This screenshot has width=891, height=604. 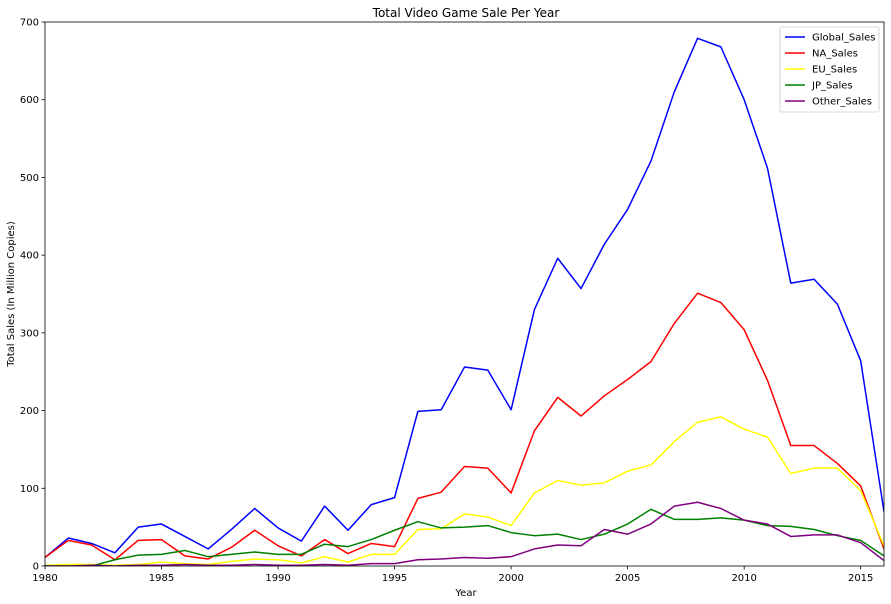 I want to click on legend-label: NA_Sales, so click(x=835, y=54).